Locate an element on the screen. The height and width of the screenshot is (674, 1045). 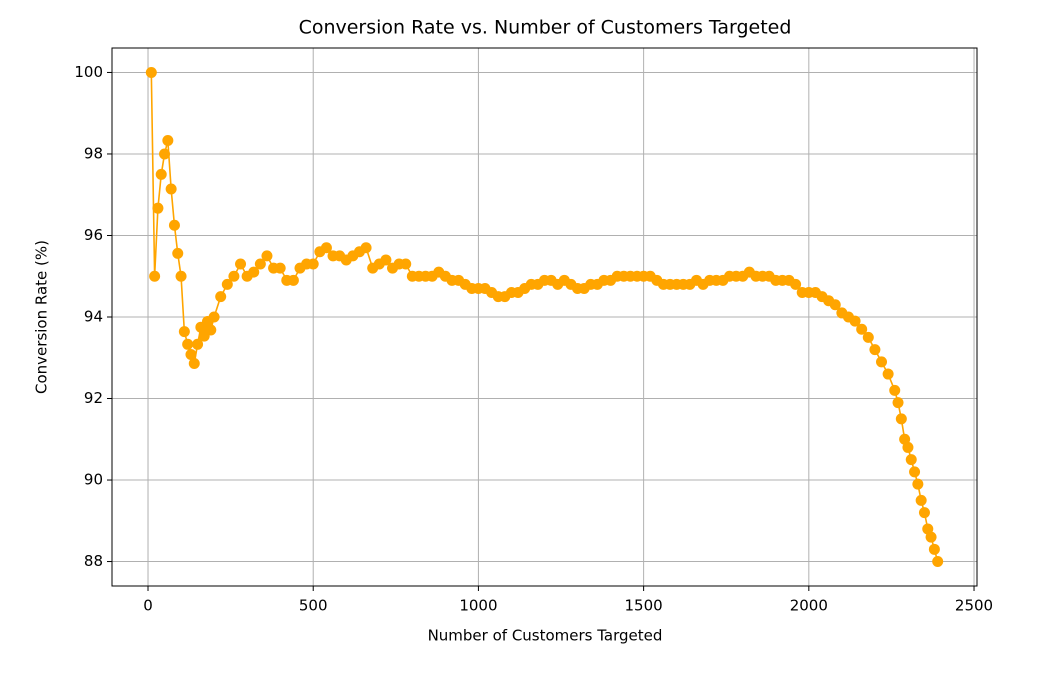
x-axis-label: Number of Customers Targeted is located at coordinates (545, 636).